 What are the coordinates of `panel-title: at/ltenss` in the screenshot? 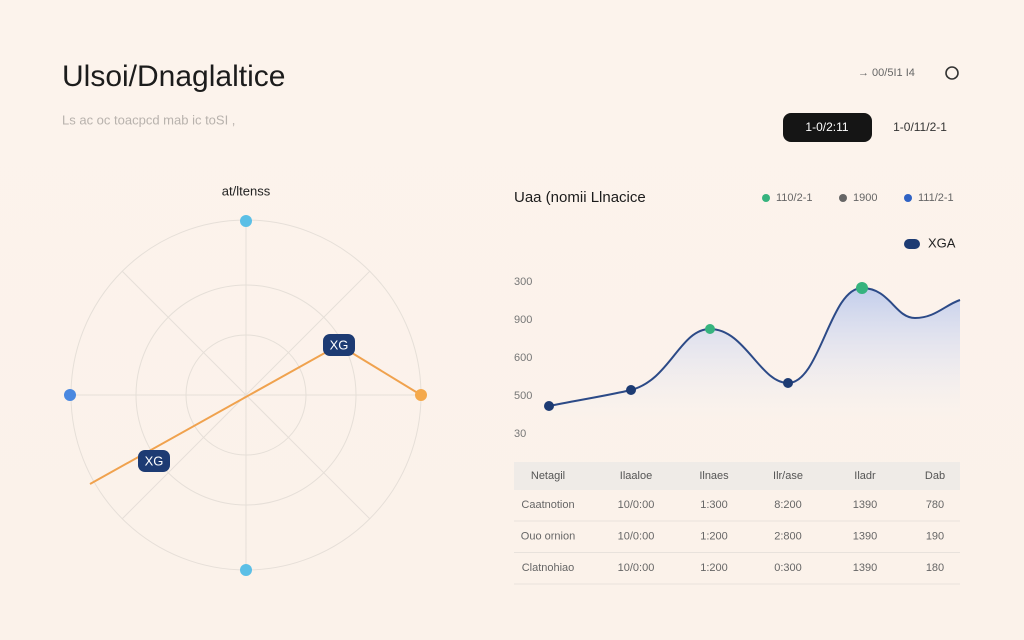 It's located at (246, 190).